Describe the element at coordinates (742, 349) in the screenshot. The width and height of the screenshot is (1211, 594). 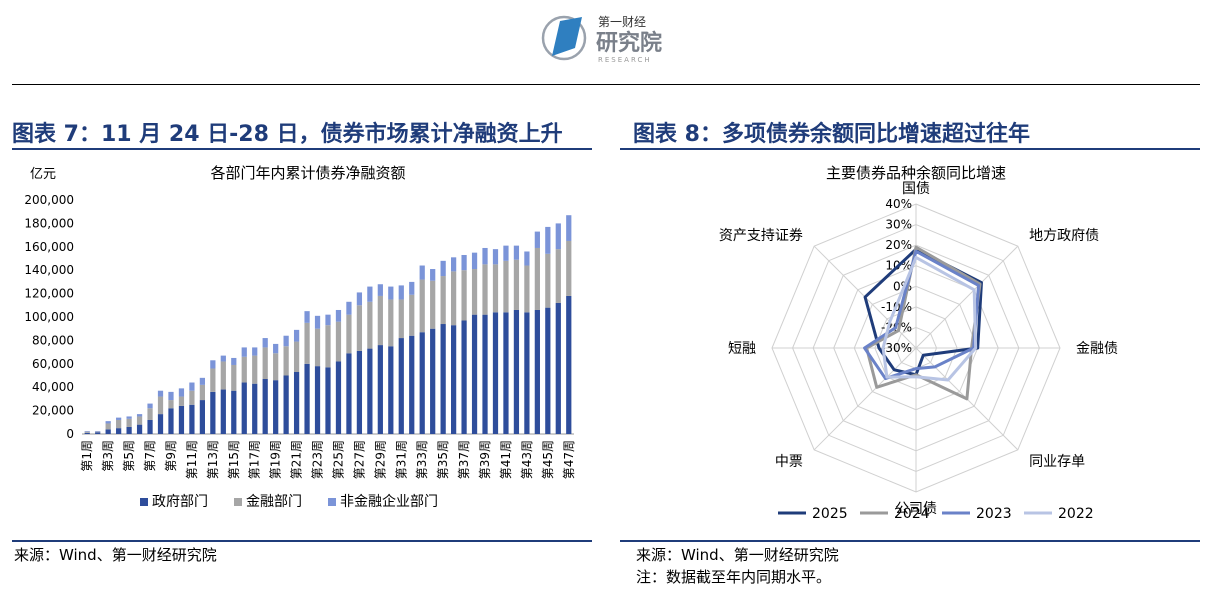
I see `radar-axis-label: 短融` at that location.